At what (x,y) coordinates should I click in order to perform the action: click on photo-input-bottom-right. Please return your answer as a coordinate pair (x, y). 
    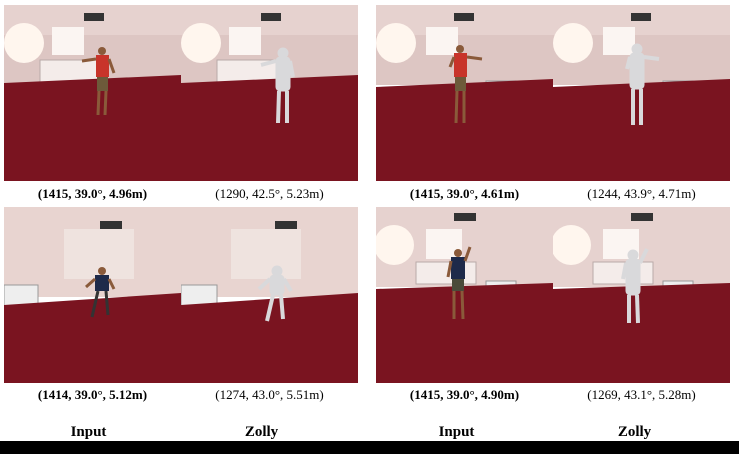
    Looking at the image, I should click on (464, 295).